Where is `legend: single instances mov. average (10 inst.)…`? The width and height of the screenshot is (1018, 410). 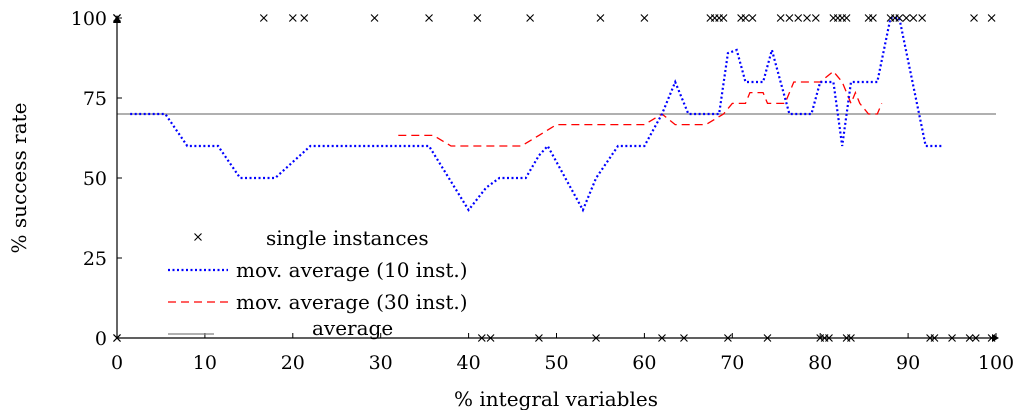 legend: single instances mov. average (10 inst.)… is located at coordinates (318, 283).